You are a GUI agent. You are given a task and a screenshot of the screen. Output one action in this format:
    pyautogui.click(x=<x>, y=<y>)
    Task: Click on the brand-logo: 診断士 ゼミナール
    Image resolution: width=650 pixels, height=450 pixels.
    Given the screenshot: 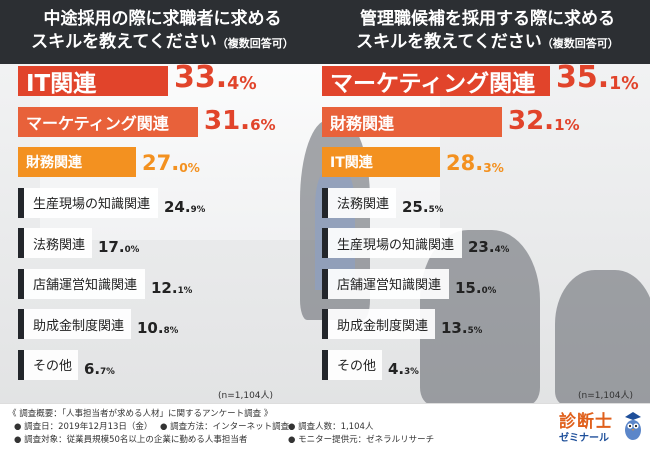 What is the action you would take?
    pyautogui.click(x=601, y=426)
    